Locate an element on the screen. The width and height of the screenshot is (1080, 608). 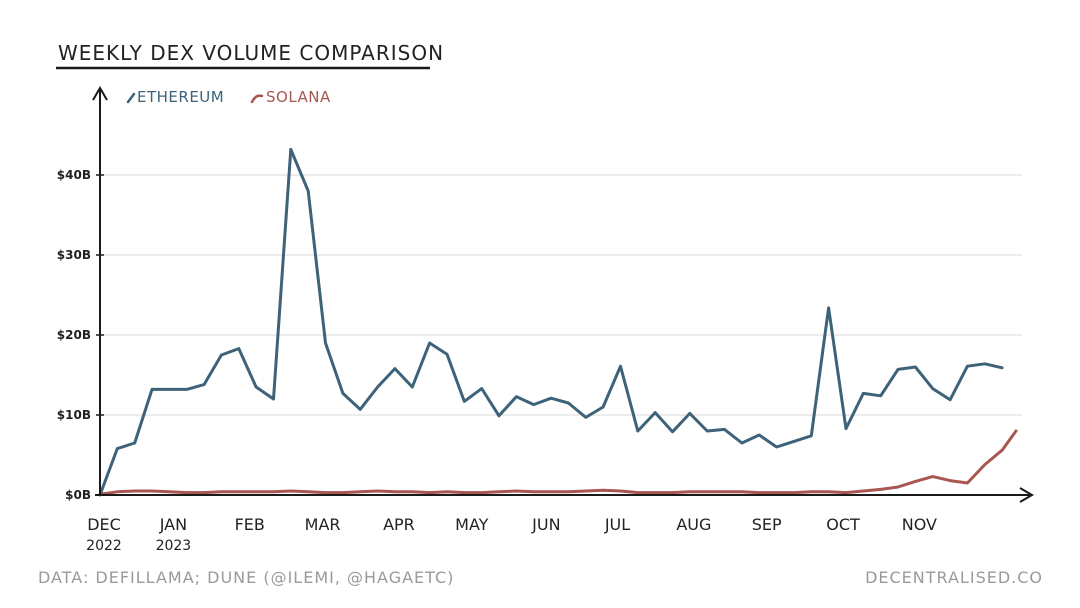
x-tick-label: OCT is located at coordinates (843, 524).